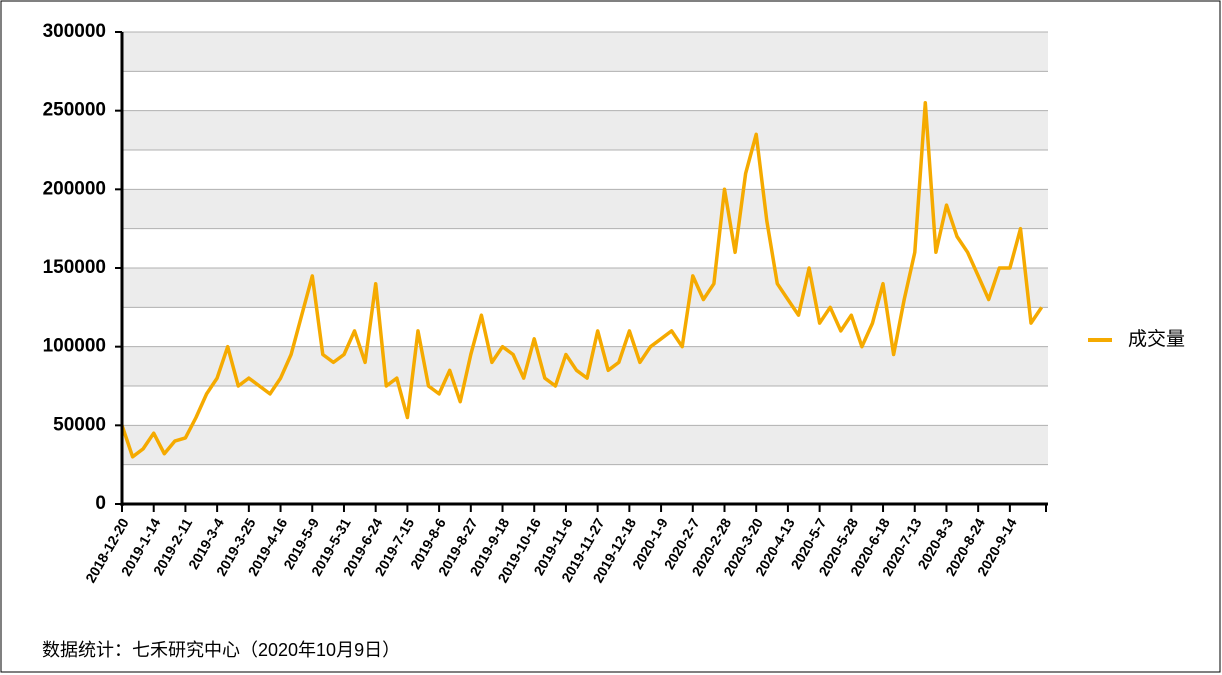  Describe the element at coordinates (79, 424) in the screenshot. I see `y-tick-label: 50000` at that location.